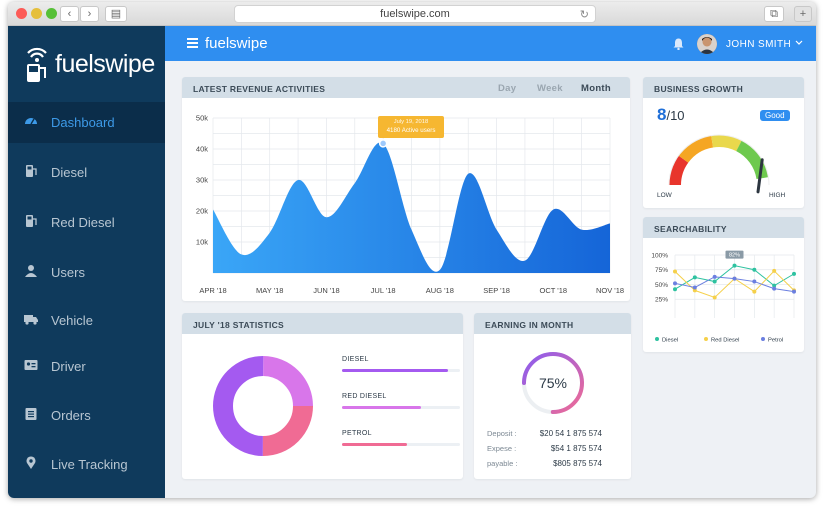  What do you see at coordinates (31, 365) in the screenshot?
I see `id-card-icon` at bounding box center [31, 365].